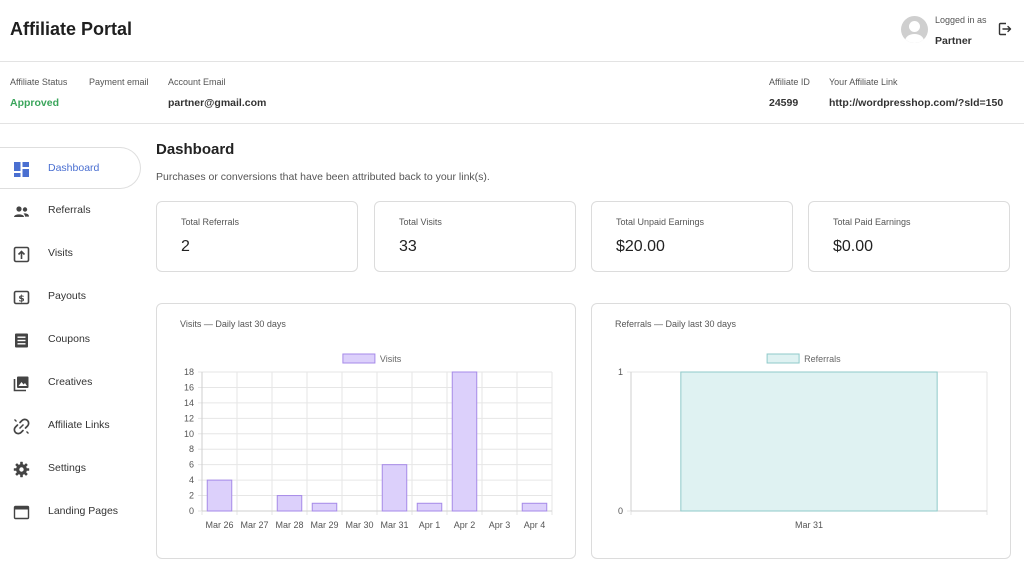 This screenshot has width=1024, height=586. I want to click on stat-card-total-paid-earnings: Total Paid Earnings $0.00, so click(909, 236).